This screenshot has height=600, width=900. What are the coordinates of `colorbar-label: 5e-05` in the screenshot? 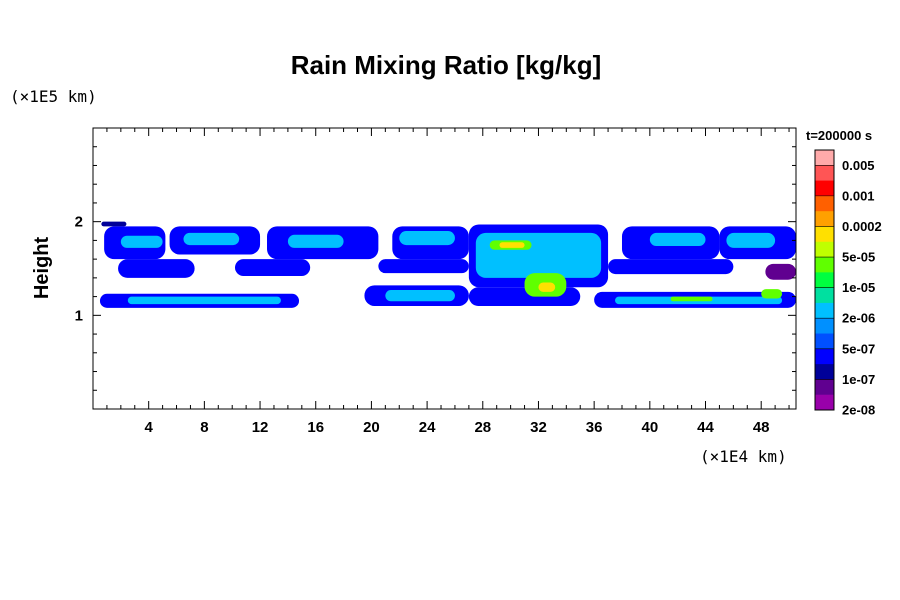 It's located at (858, 257).